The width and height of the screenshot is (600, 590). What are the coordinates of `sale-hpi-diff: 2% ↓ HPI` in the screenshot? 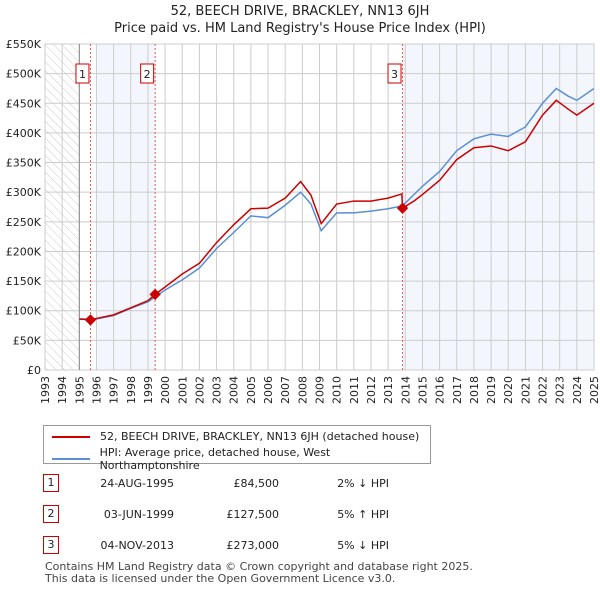 It's located at (363, 483).